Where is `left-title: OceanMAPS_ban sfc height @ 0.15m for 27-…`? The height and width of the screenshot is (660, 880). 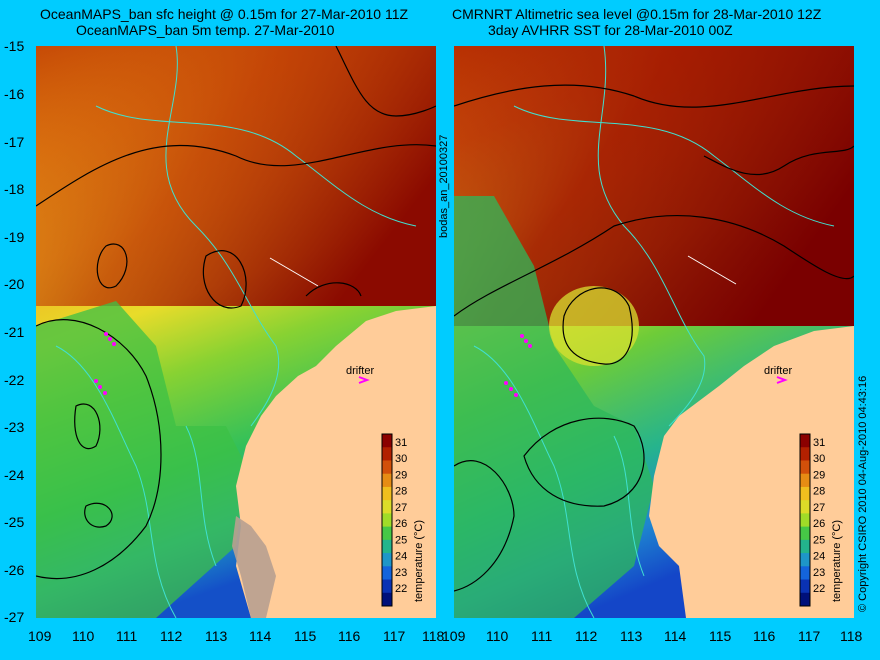
left-title: OceanMAPS_ban sfc height @ 0.15m for 27-… is located at coordinates (224, 22).